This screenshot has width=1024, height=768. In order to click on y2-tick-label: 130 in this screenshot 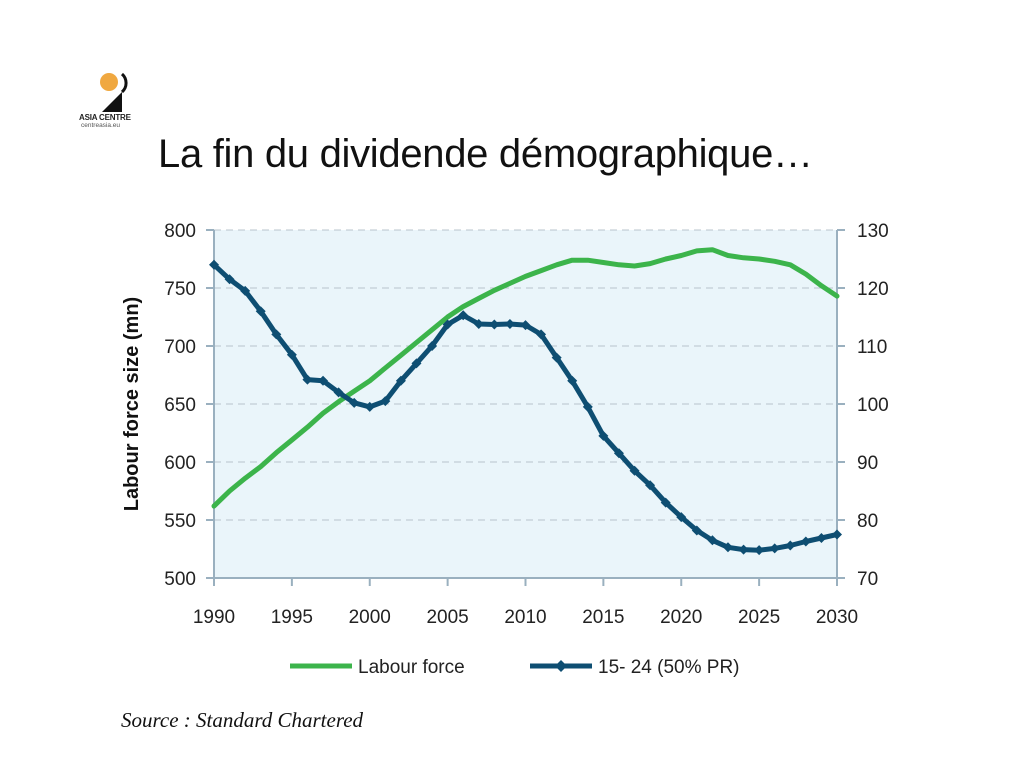, I will do `click(873, 231)`.